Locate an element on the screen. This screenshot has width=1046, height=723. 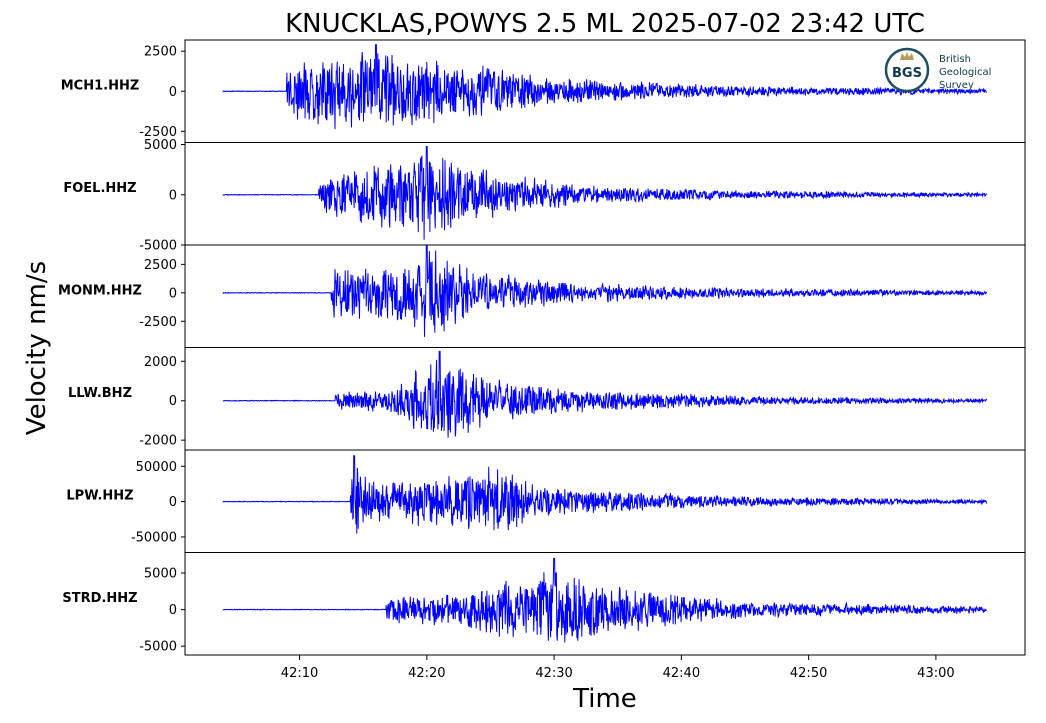
bgs-logo-line-3: Survey is located at coordinates (956, 85).